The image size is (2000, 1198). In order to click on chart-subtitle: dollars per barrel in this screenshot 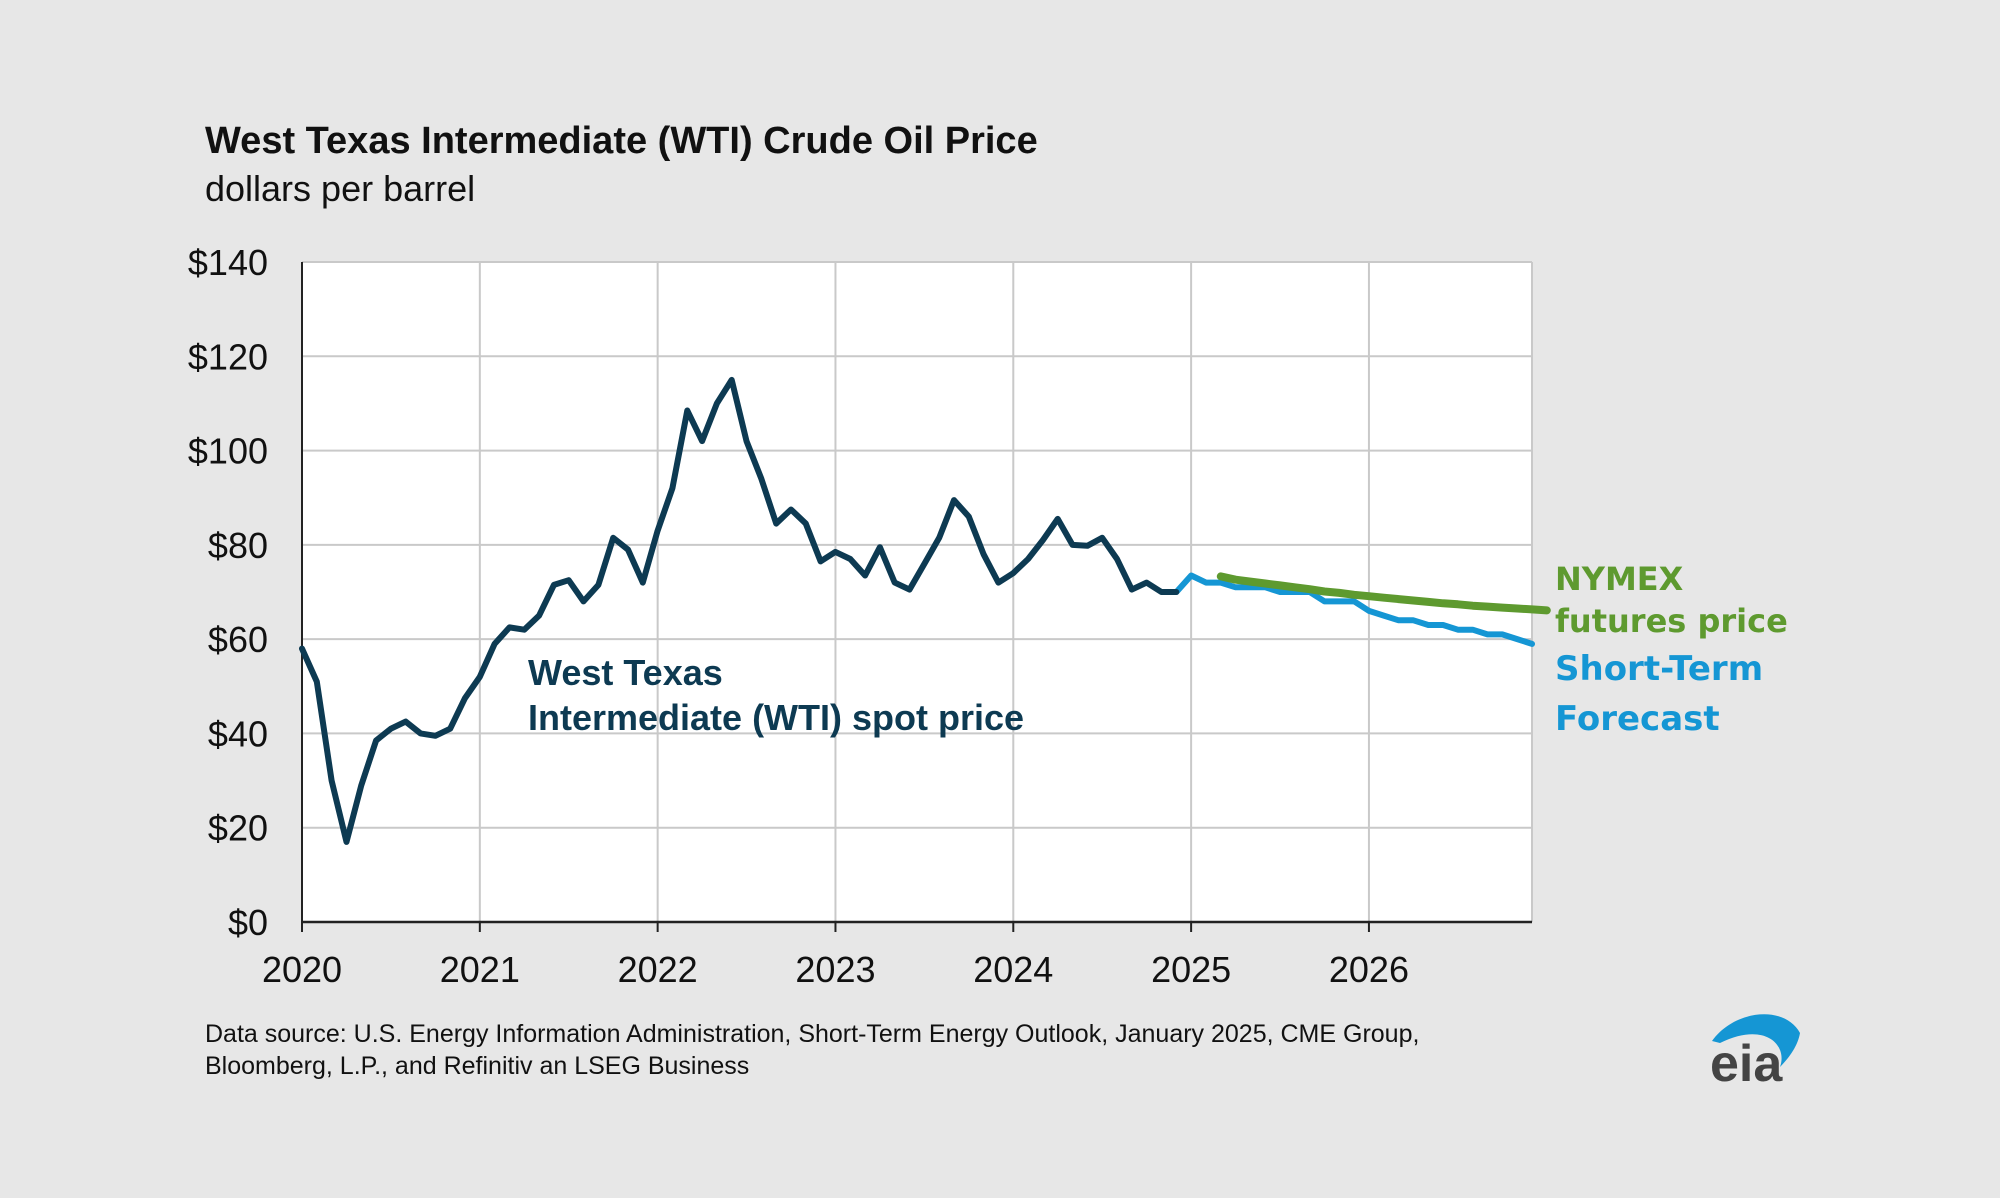, I will do `click(340, 188)`.